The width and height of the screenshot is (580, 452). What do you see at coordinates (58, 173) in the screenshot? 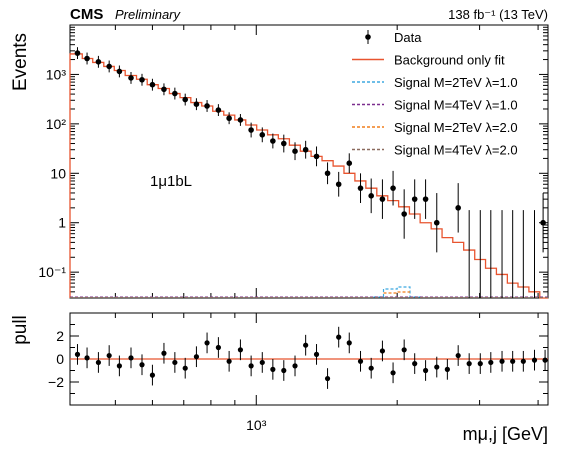
I see `y-tick-label: 10` at bounding box center [58, 173].